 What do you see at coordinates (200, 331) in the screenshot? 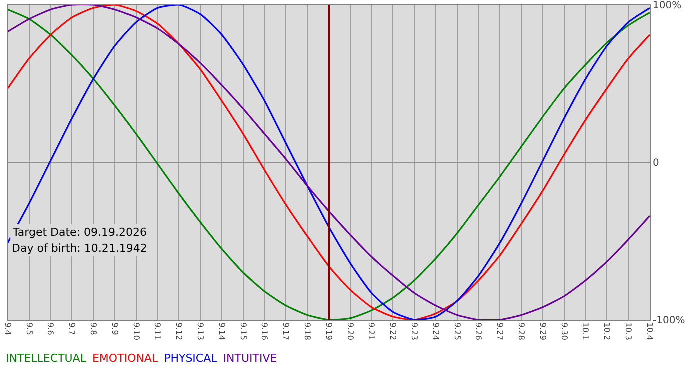
I see `x-tick-label: 9.13` at bounding box center [200, 331].